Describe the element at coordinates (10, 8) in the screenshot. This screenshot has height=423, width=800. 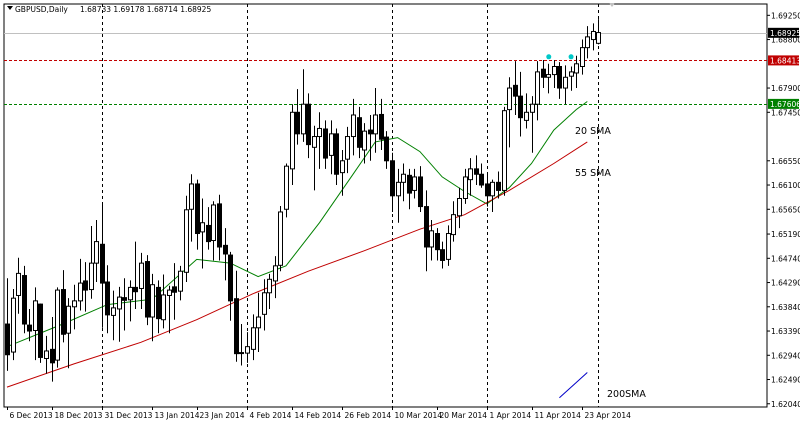
I see `dropdown-triangle-icon` at that location.